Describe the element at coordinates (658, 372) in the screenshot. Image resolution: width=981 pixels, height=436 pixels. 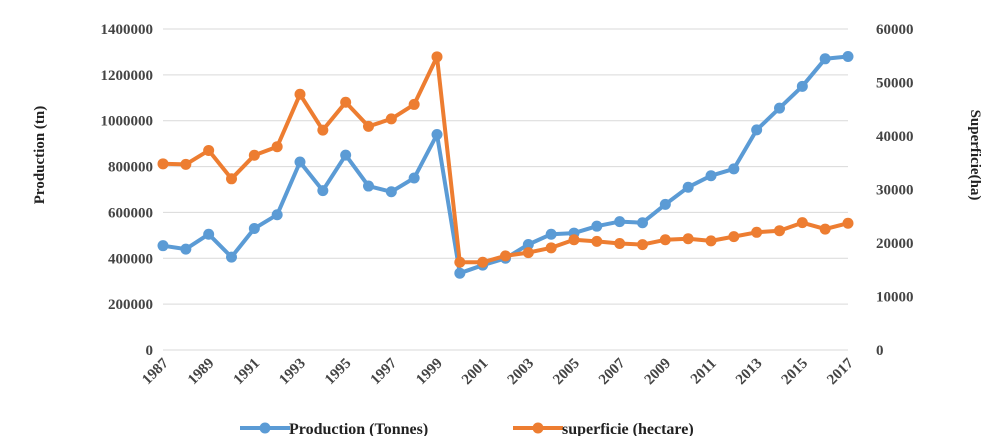
I see `x-tick-label: 2009` at that location.